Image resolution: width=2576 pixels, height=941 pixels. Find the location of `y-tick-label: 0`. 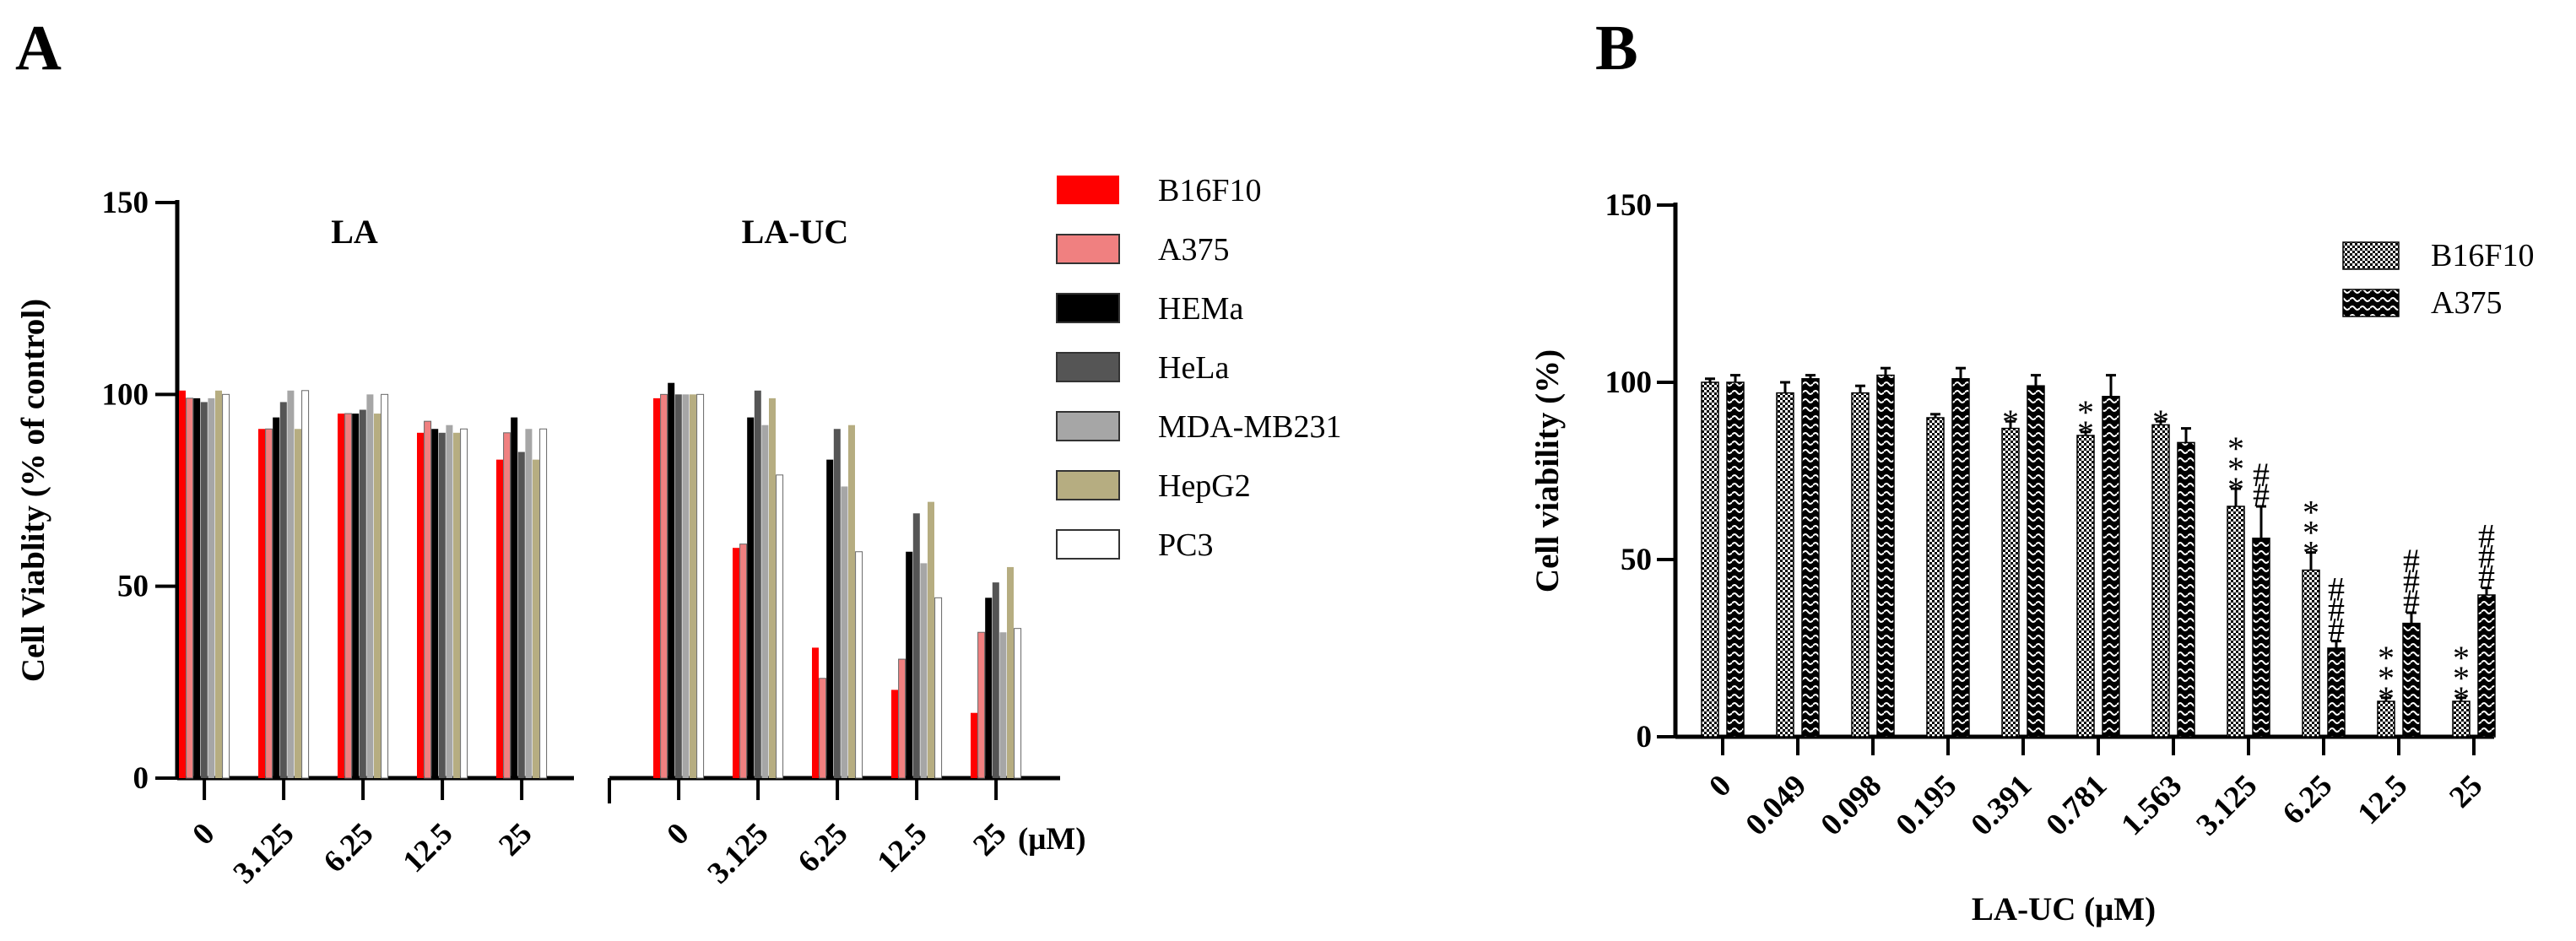

y-tick-label: 0 is located at coordinates (141, 779).